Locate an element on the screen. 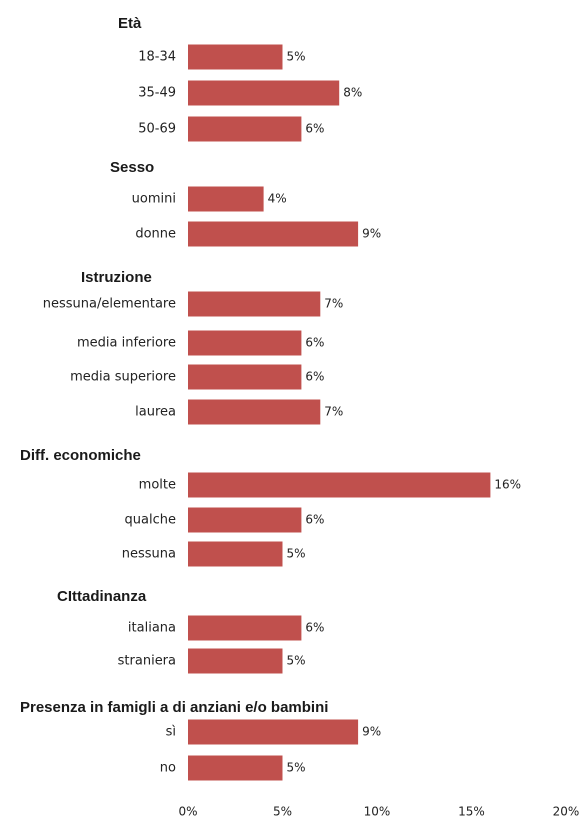 This screenshot has height=823, width=581. x-axis: 0% 5% 10% 15% 20% is located at coordinates (378, 812).